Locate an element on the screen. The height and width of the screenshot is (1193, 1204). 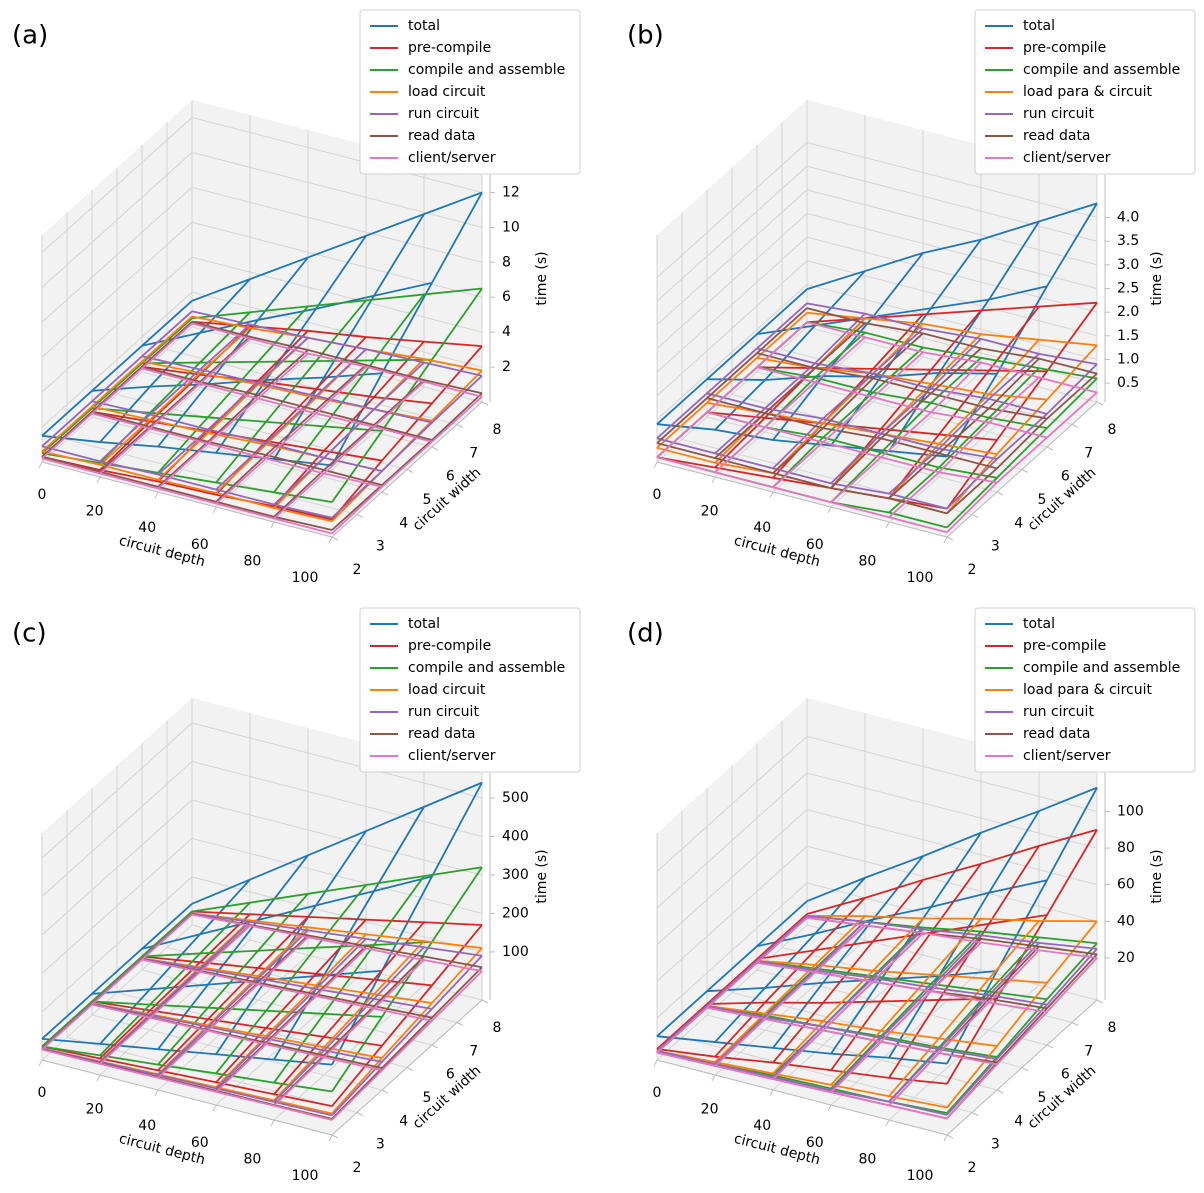
panel-label: (a) is located at coordinates (30, 36).